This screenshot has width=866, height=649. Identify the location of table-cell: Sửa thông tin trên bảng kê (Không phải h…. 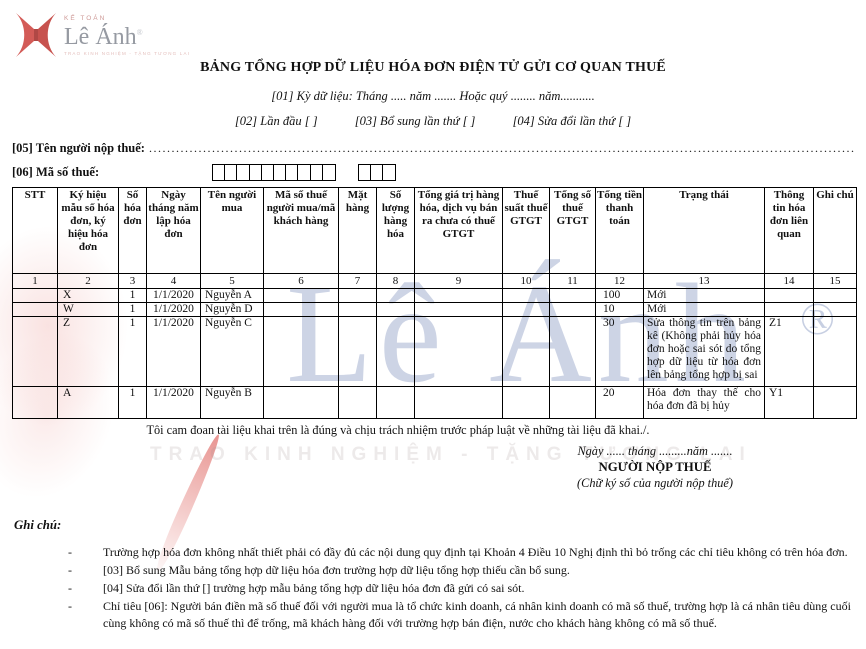
(704, 351).